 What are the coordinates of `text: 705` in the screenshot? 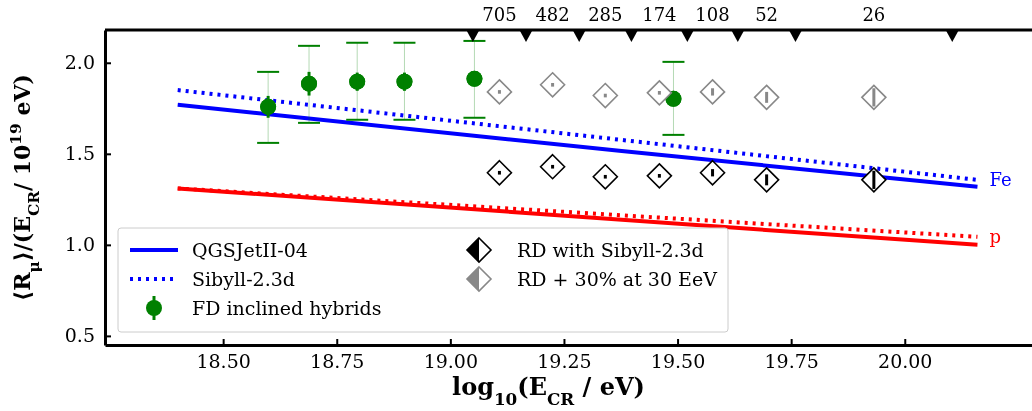 It's located at (499, 14).